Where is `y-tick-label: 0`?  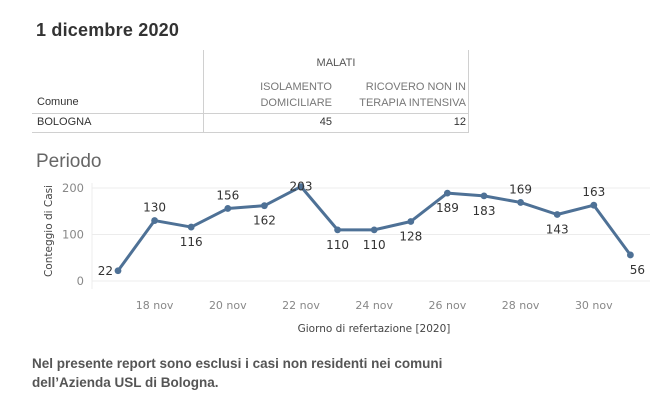
y-tick-label: 0 is located at coordinates (80, 281).